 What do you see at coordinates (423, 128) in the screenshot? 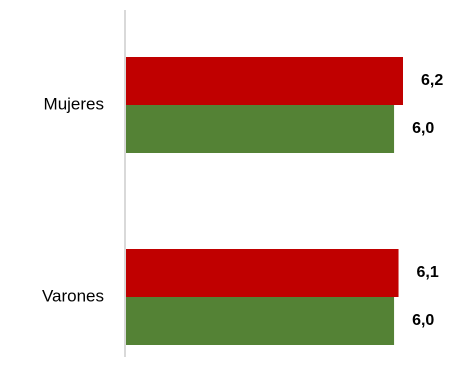
I see `value-label-mujeres-series-2: 6,0` at bounding box center [423, 128].